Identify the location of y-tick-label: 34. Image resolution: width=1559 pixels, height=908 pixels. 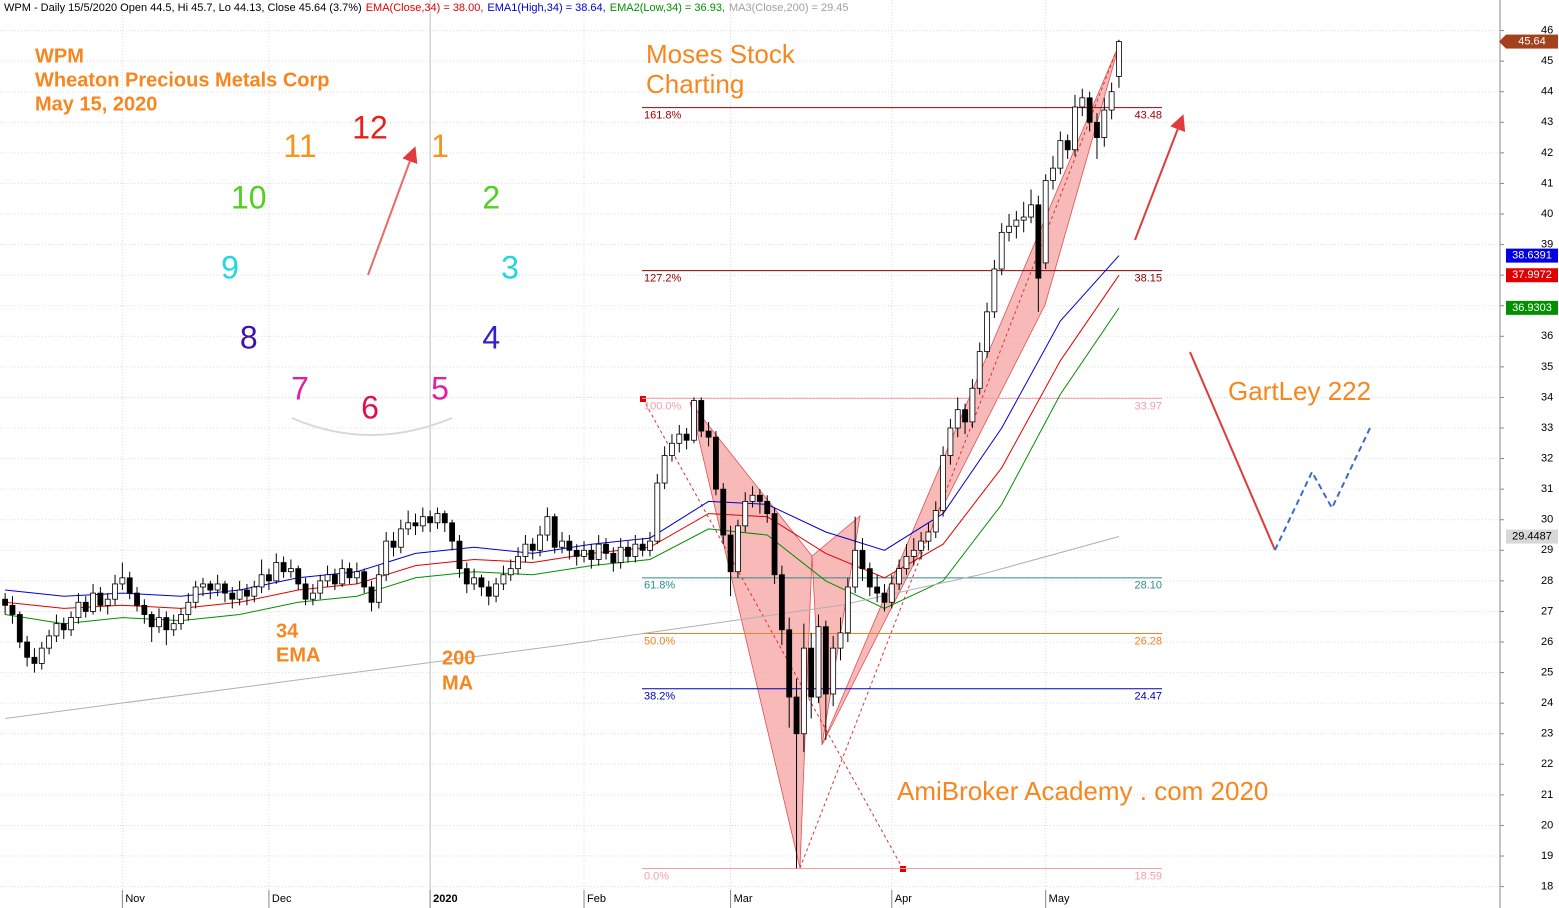
(1547, 397).